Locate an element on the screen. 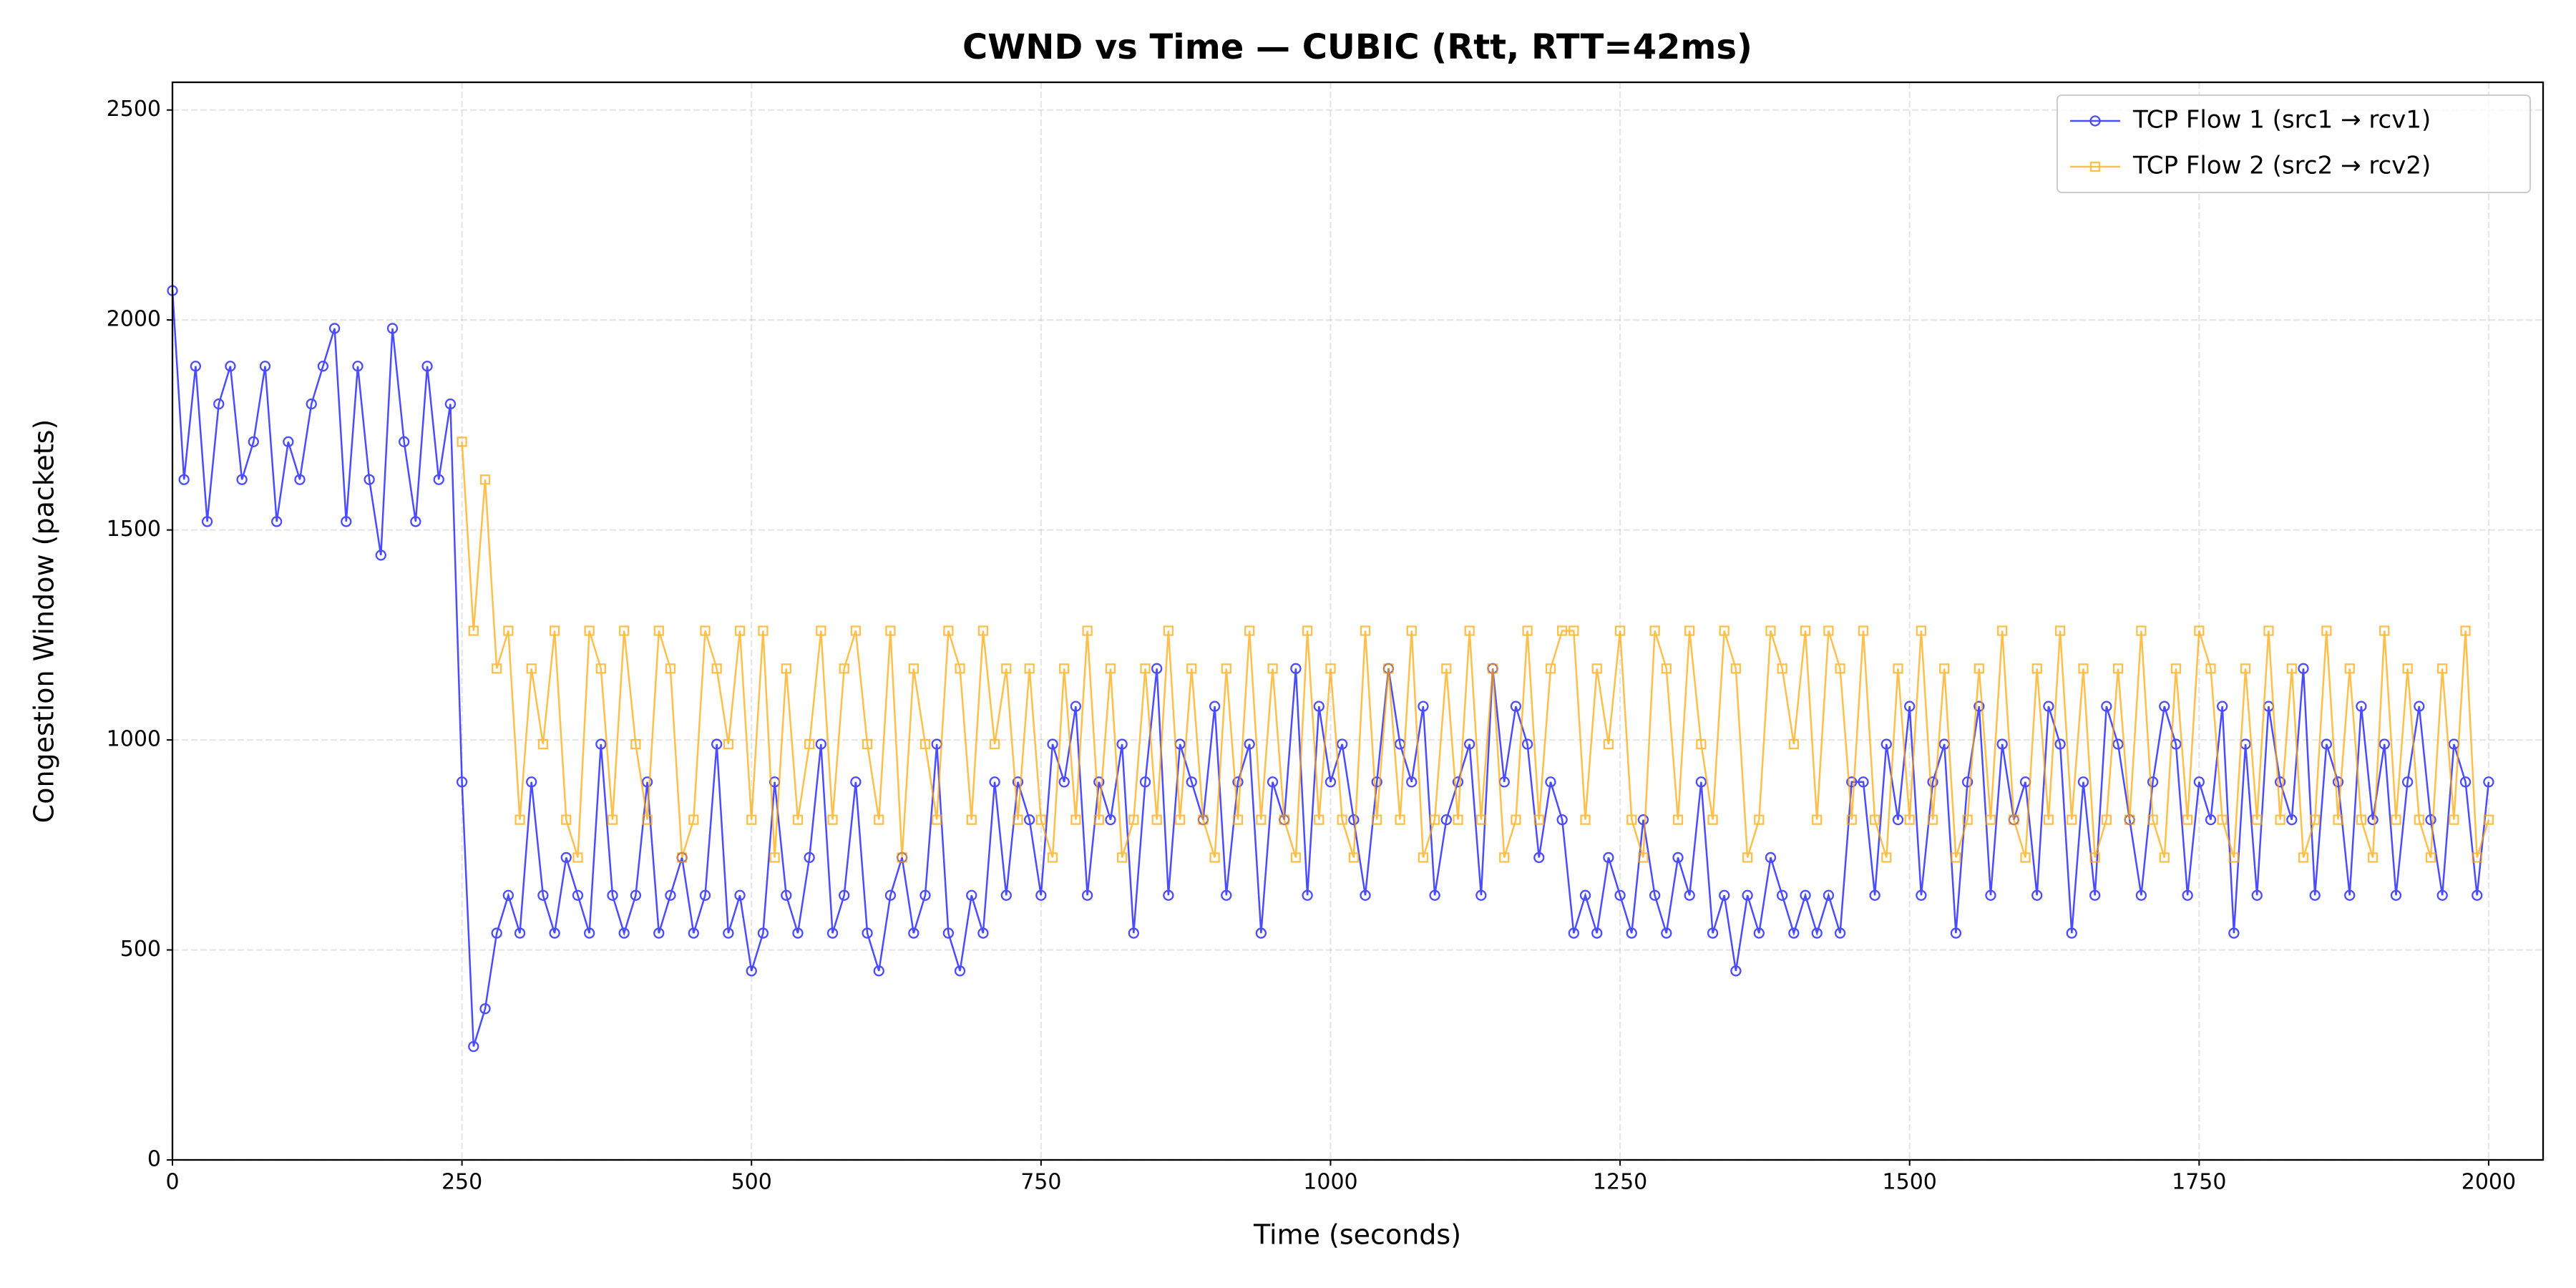  legend-marker is located at coordinates (2095, 166).